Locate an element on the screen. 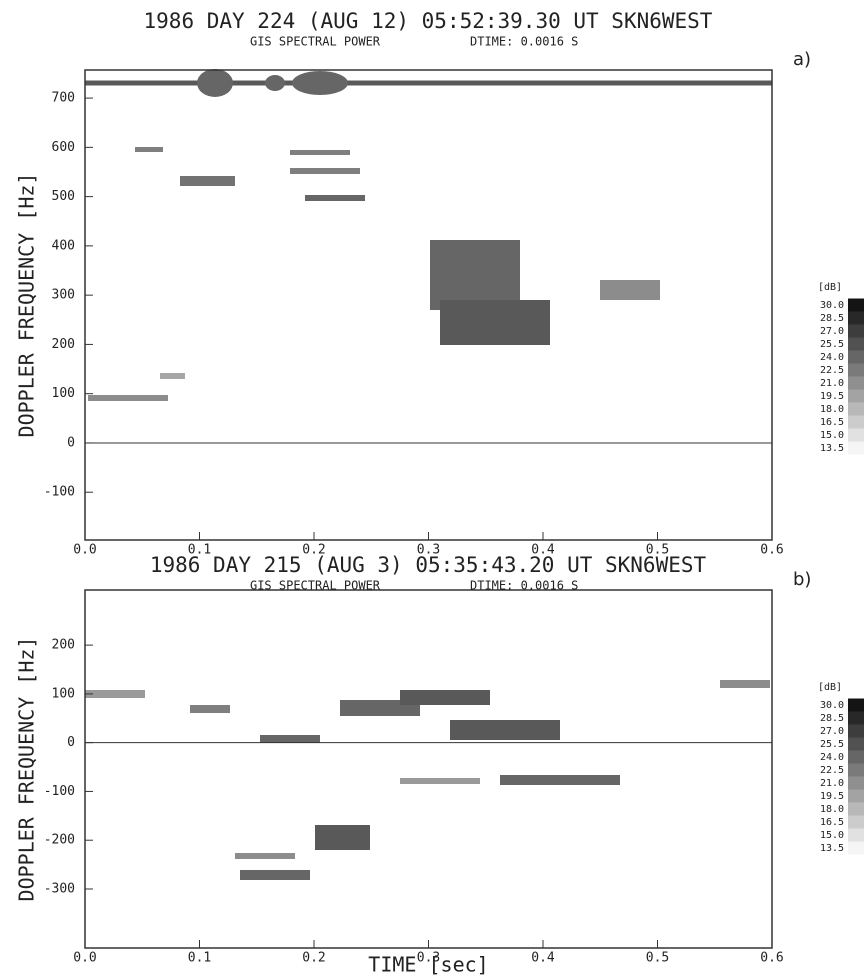 The height and width of the screenshot is (978, 864). y-tick-label: 400 is located at coordinates (63, 245).